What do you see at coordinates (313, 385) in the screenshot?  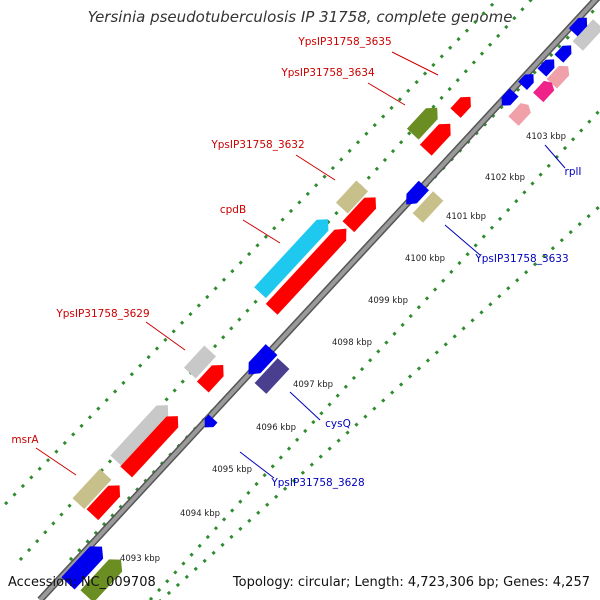 I see `kbp-tick-label: 4097 kbp` at bounding box center [313, 385].